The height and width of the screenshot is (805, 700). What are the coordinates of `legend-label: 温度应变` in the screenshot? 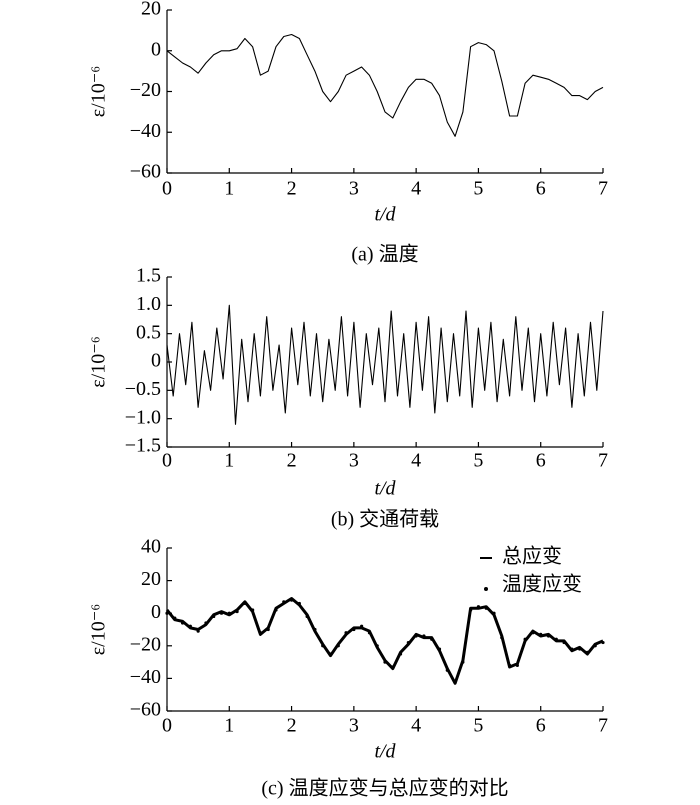 It's located at (542, 584).